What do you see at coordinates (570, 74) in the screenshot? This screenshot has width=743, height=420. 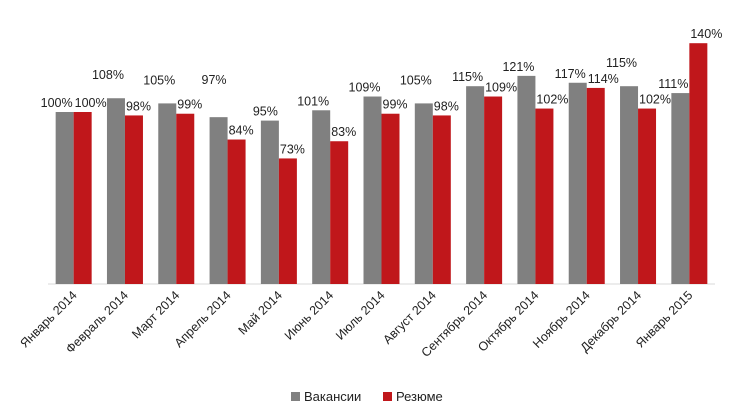 I see `data-label: 117%` at bounding box center [570, 74].